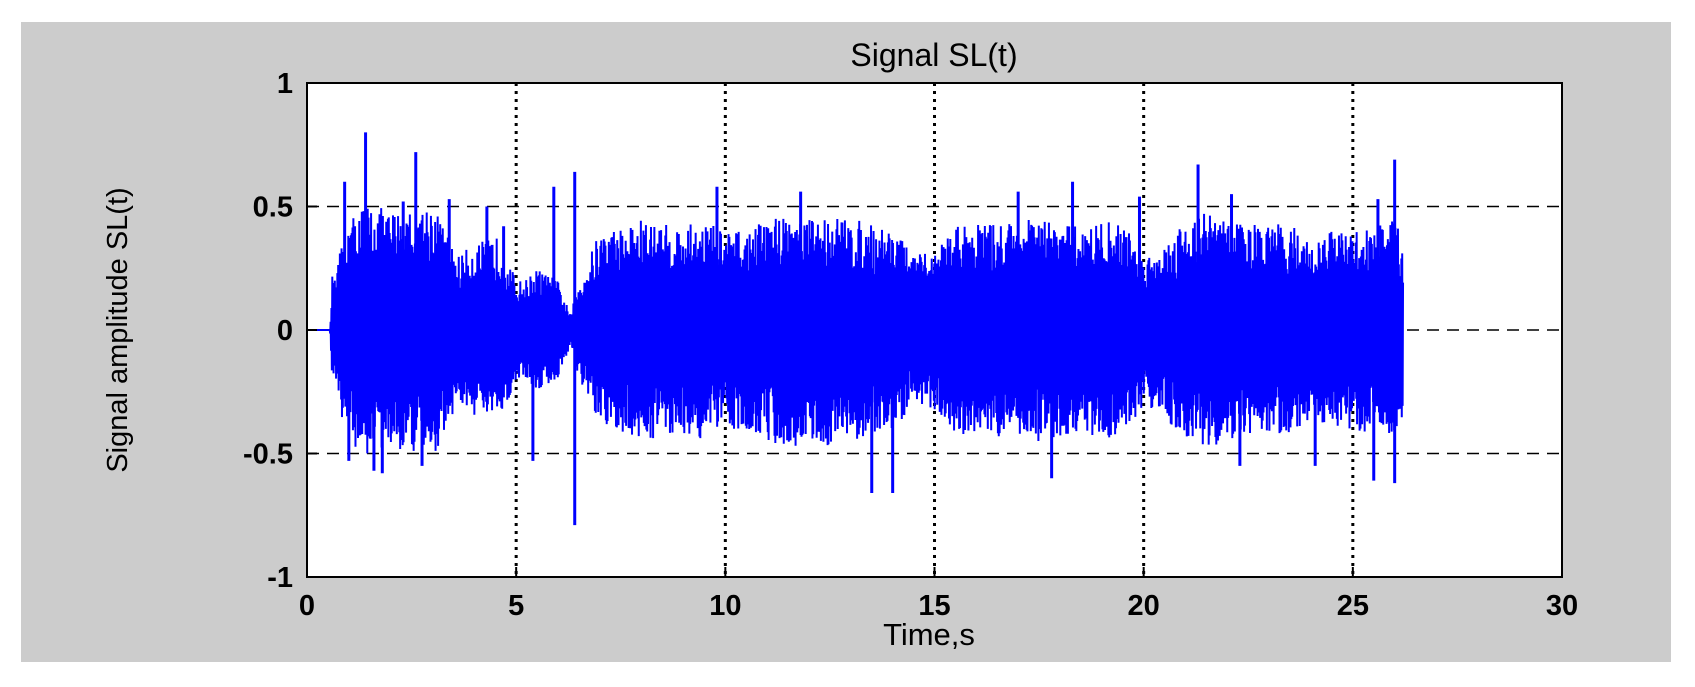 The width and height of the screenshot is (1695, 687). I want to click on y-axis-label: Signal amplitude SL(t), so click(118, 329).